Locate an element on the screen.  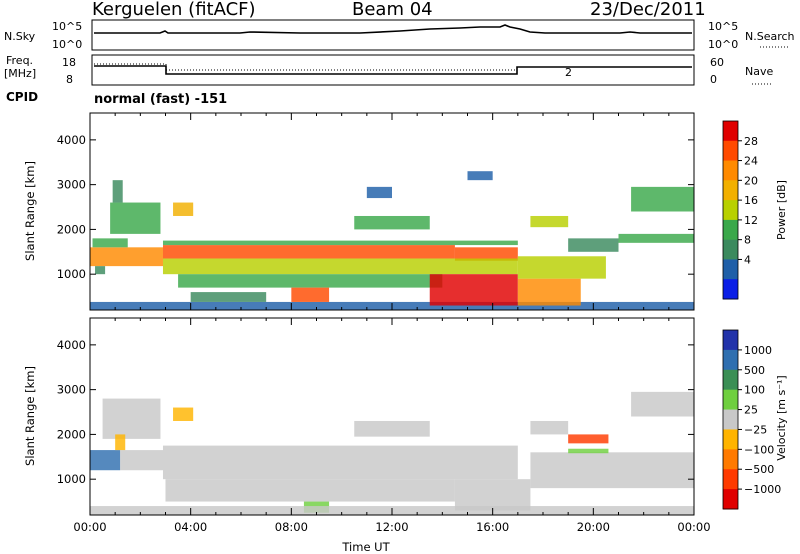
freq-unit-label: [MHz] is located at coordinates (20, 73).